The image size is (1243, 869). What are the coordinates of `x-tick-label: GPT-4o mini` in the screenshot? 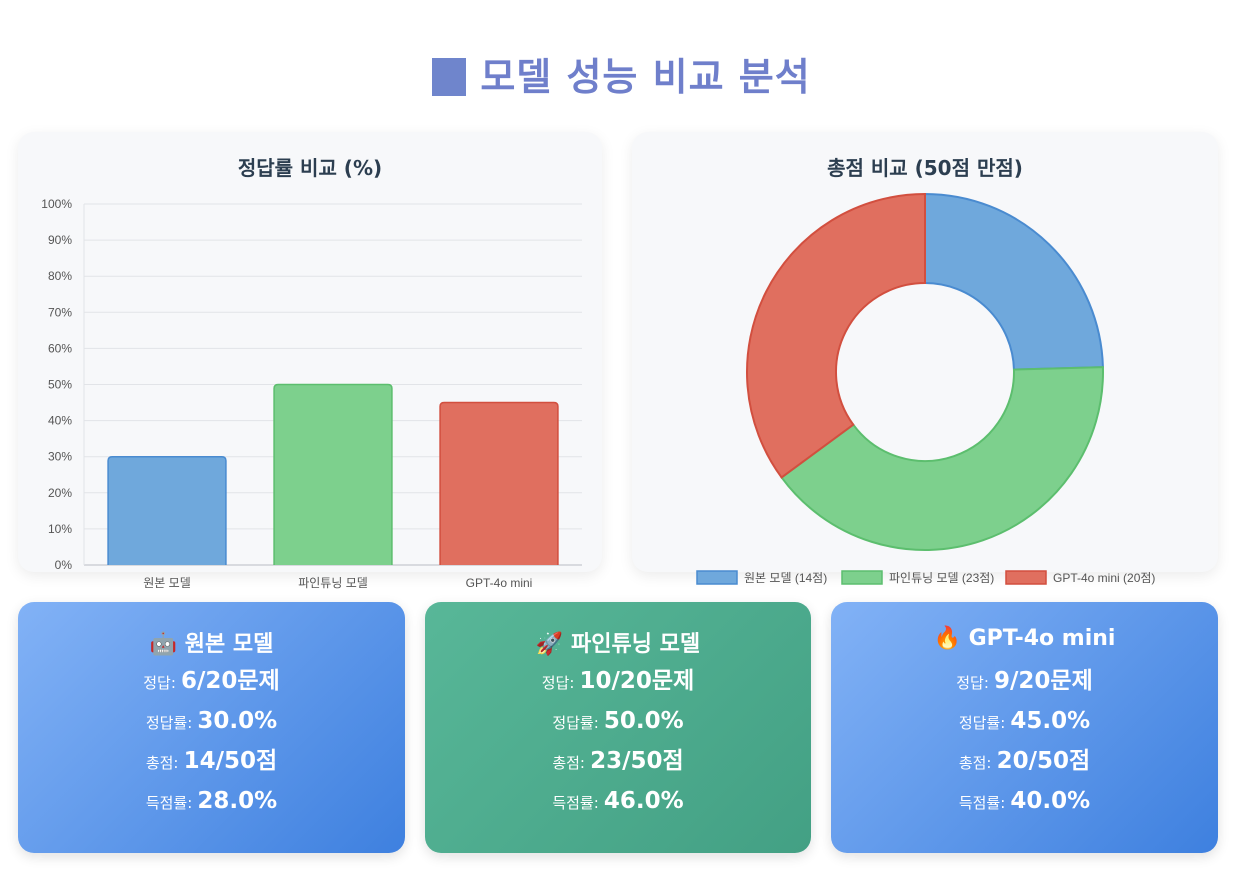 It's located at (499, 583).